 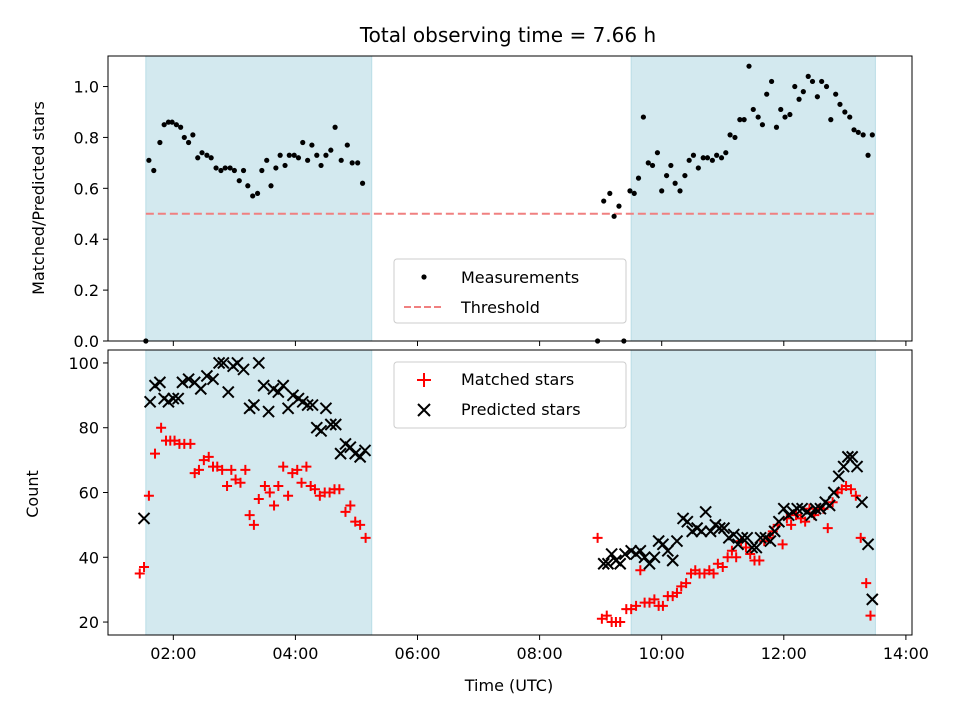 I want to click on legend-measurements-label: Measurements, so click(x=520, y=277).